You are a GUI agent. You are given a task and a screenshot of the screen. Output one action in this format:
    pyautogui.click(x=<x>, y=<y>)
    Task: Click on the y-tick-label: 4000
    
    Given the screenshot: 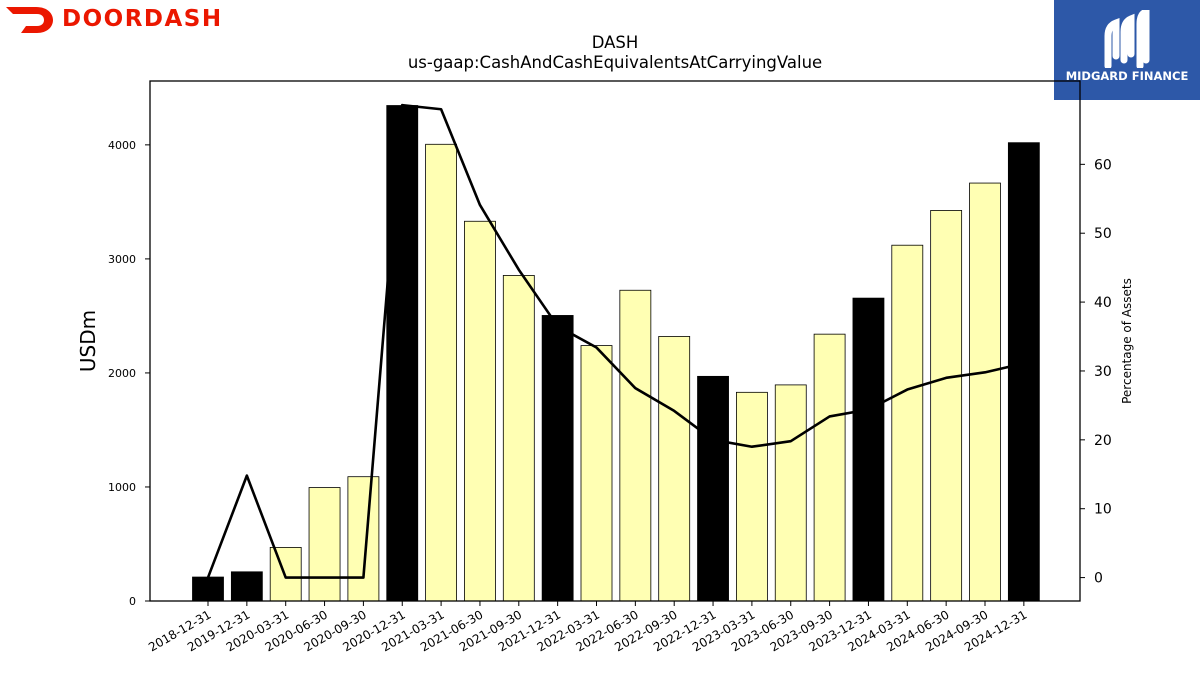 What is the action you would take?
    pyautogui.click(x=122, y=145)
    